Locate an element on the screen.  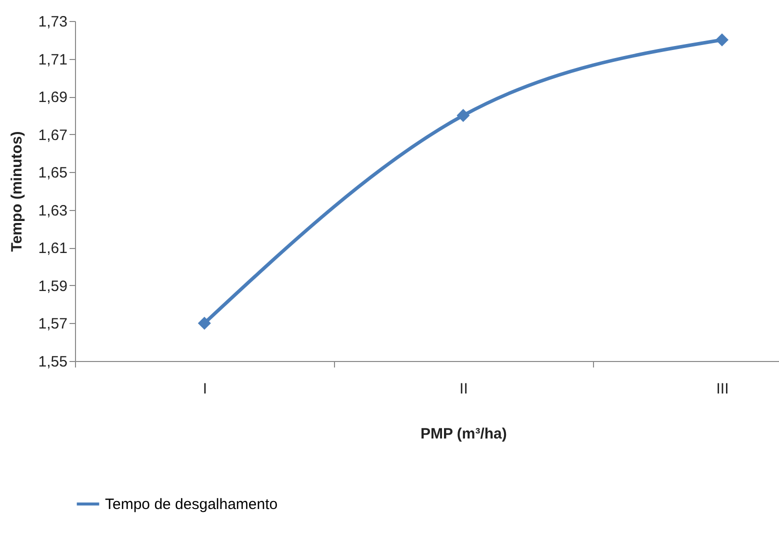
x-tick-label: III is located at coordinates (722, 389).